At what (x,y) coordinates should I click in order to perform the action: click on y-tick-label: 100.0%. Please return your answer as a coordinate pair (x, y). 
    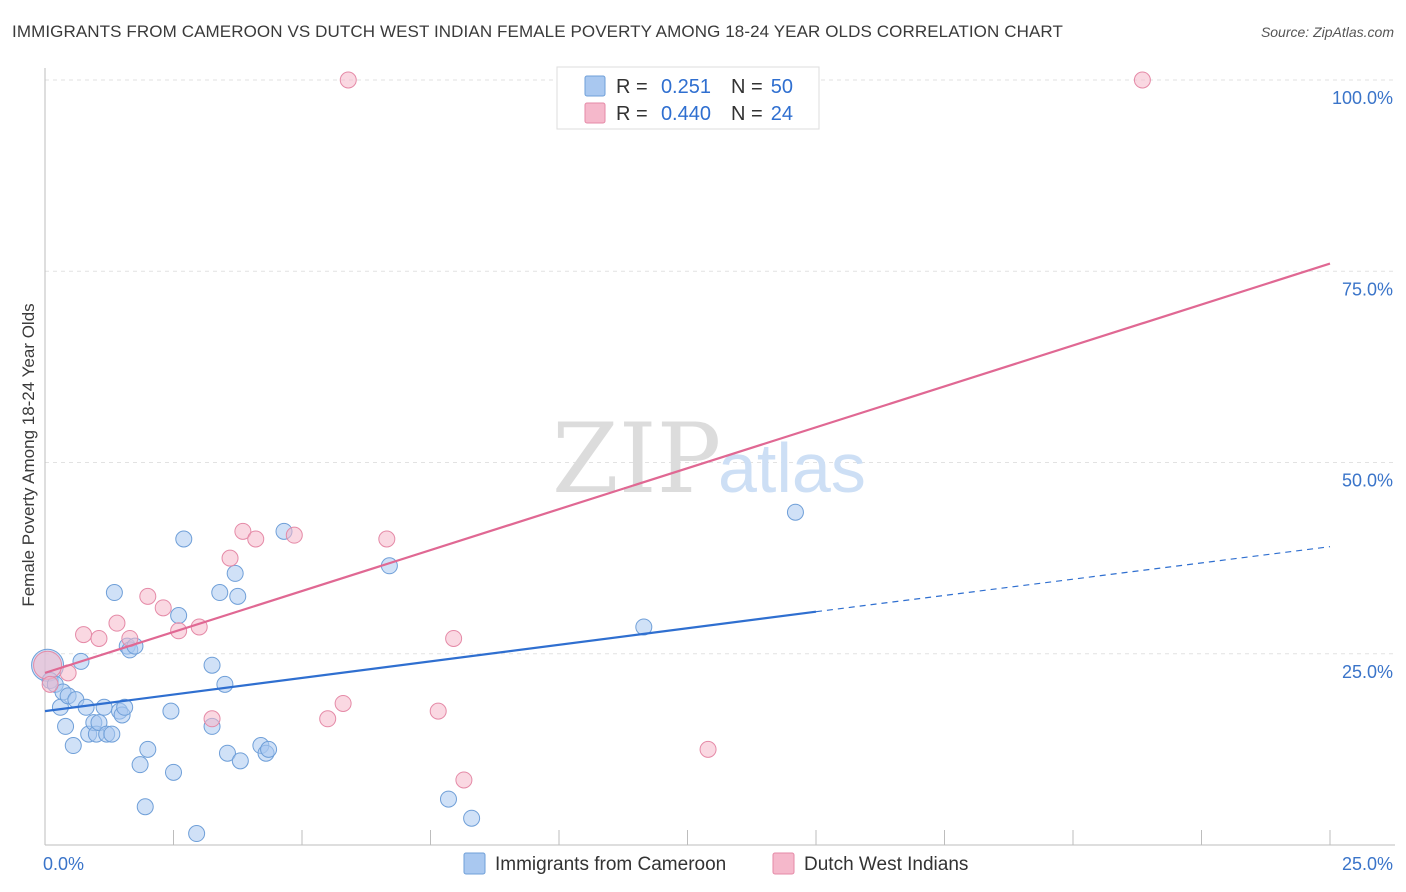
    Looking at the image, I should click on (1362, 98).